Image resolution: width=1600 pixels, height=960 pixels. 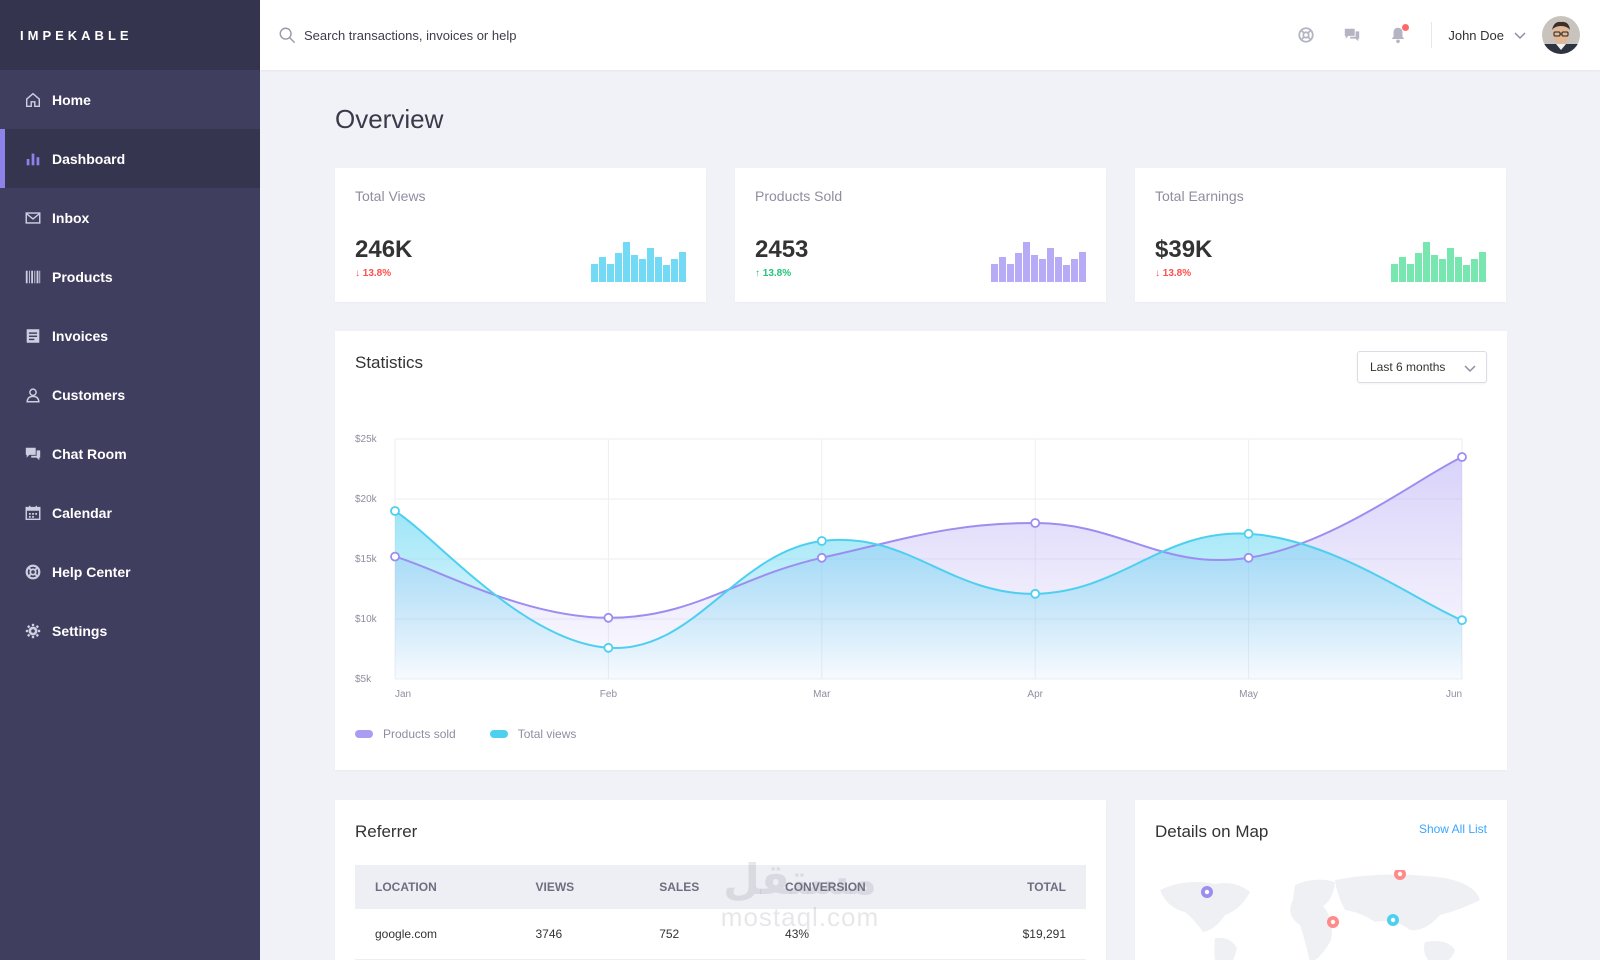 I want to click on y-tick-label: $10k, so click(x=366, y=619).